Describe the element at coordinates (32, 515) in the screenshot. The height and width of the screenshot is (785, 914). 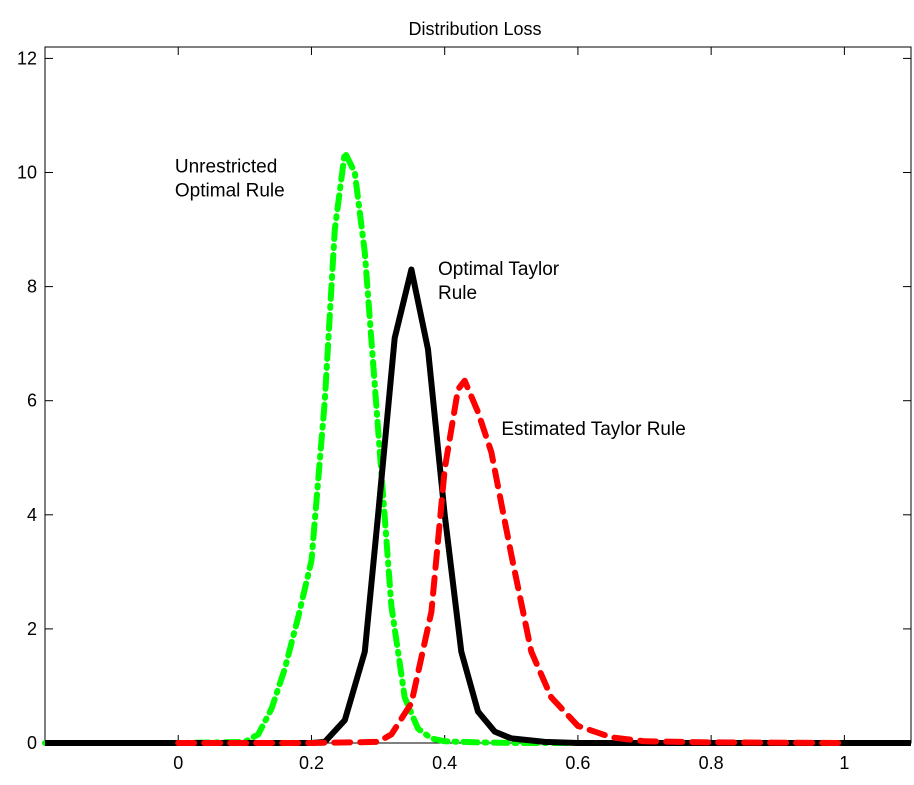
I see `y-tick-label: 4` at that location.